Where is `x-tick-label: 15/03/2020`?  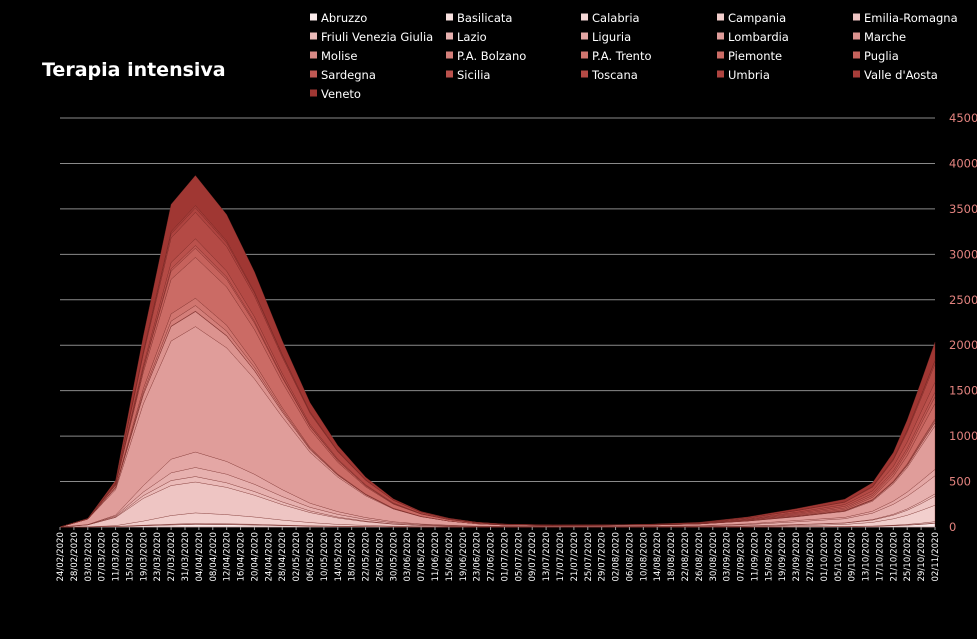
x-tick-label: 15/03/2020 is located at coordinates (130, 557).